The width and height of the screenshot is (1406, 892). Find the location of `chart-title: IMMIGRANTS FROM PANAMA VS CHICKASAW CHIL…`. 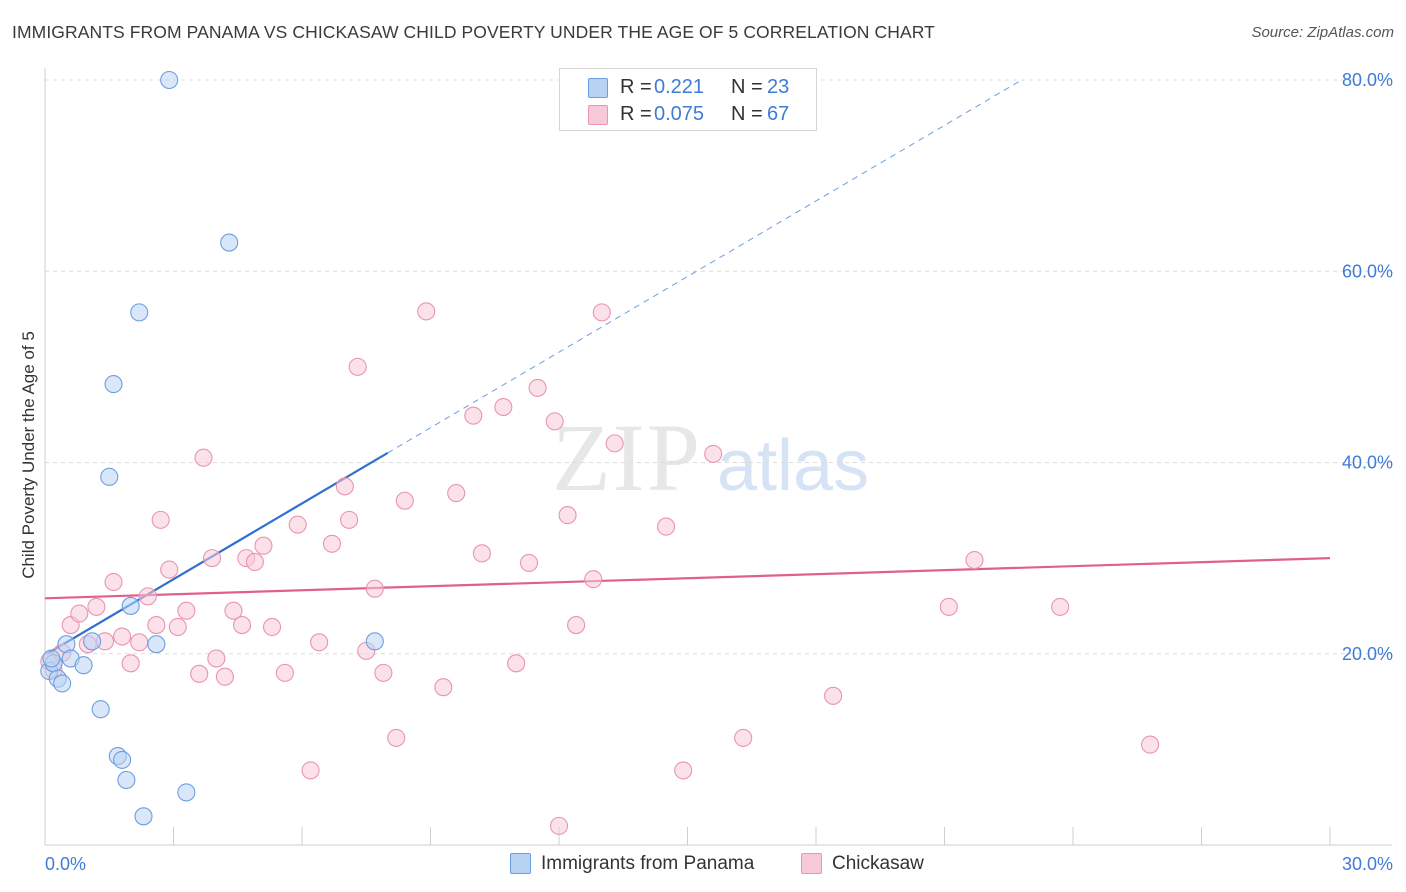

chart-title: IMMIGRANTS FROM PANAMA VS CHICKASAW CHIL… is located at coordinates (473, 32).